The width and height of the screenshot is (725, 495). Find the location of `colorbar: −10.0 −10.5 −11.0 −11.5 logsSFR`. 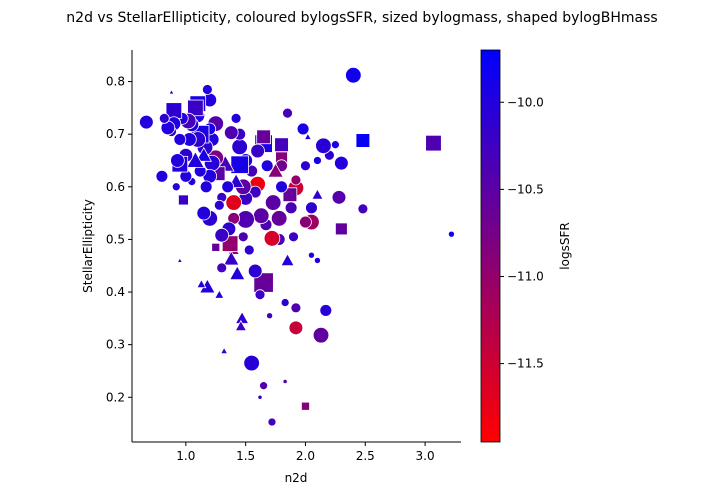

colorbar: −10.0 −10.5 −11.0 −11.5 logsSFR is located at coordinates (526, 246).